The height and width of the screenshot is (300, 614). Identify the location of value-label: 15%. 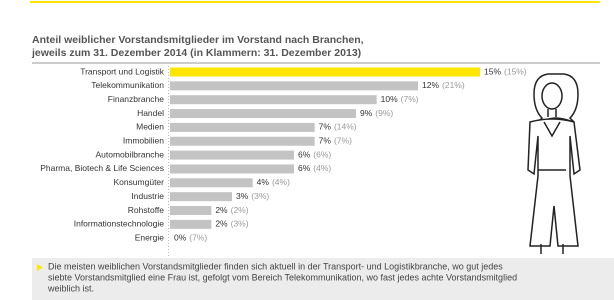
(492, 71).